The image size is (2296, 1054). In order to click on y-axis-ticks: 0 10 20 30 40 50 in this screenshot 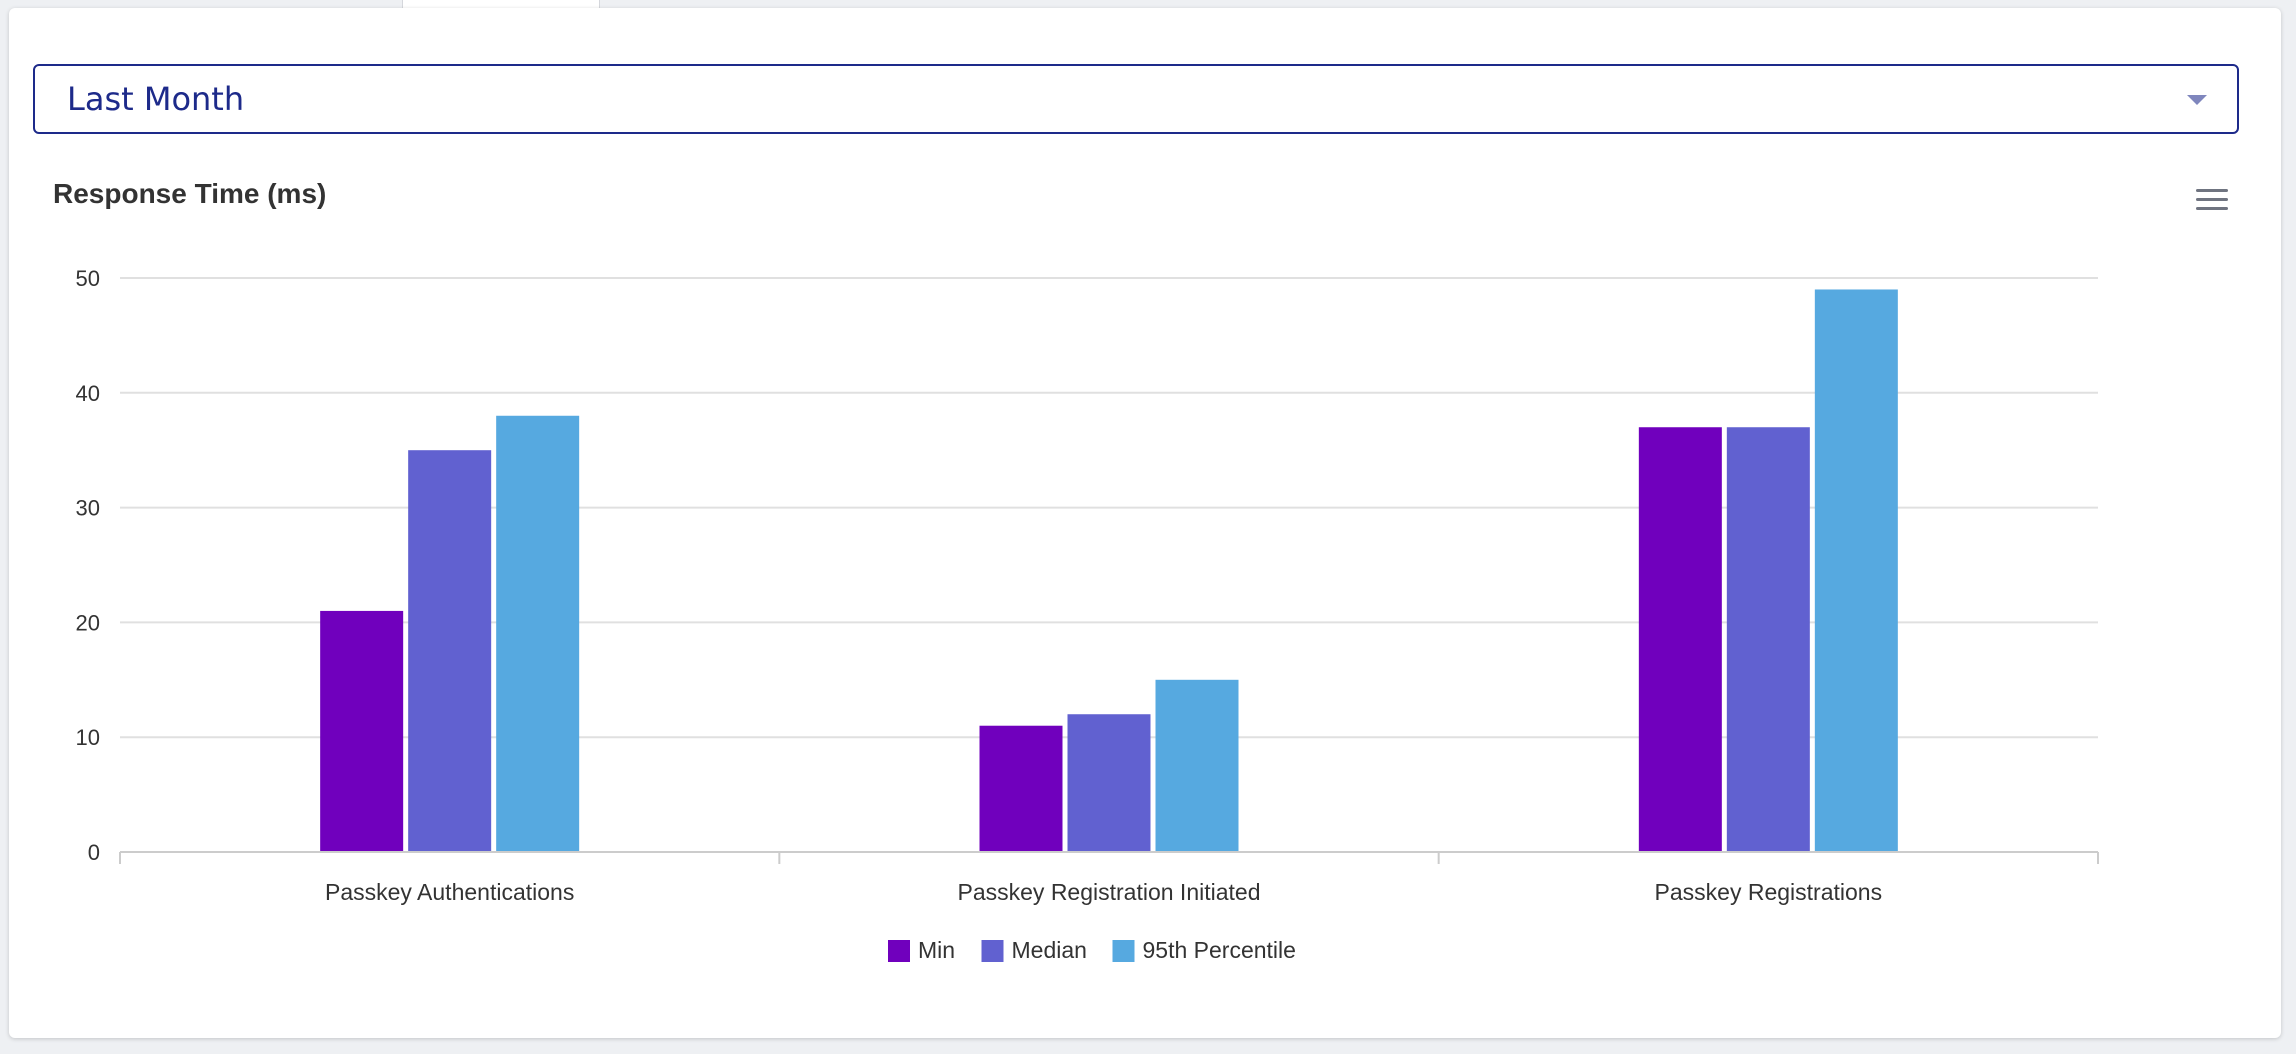, I will do `click(88, 565)`.